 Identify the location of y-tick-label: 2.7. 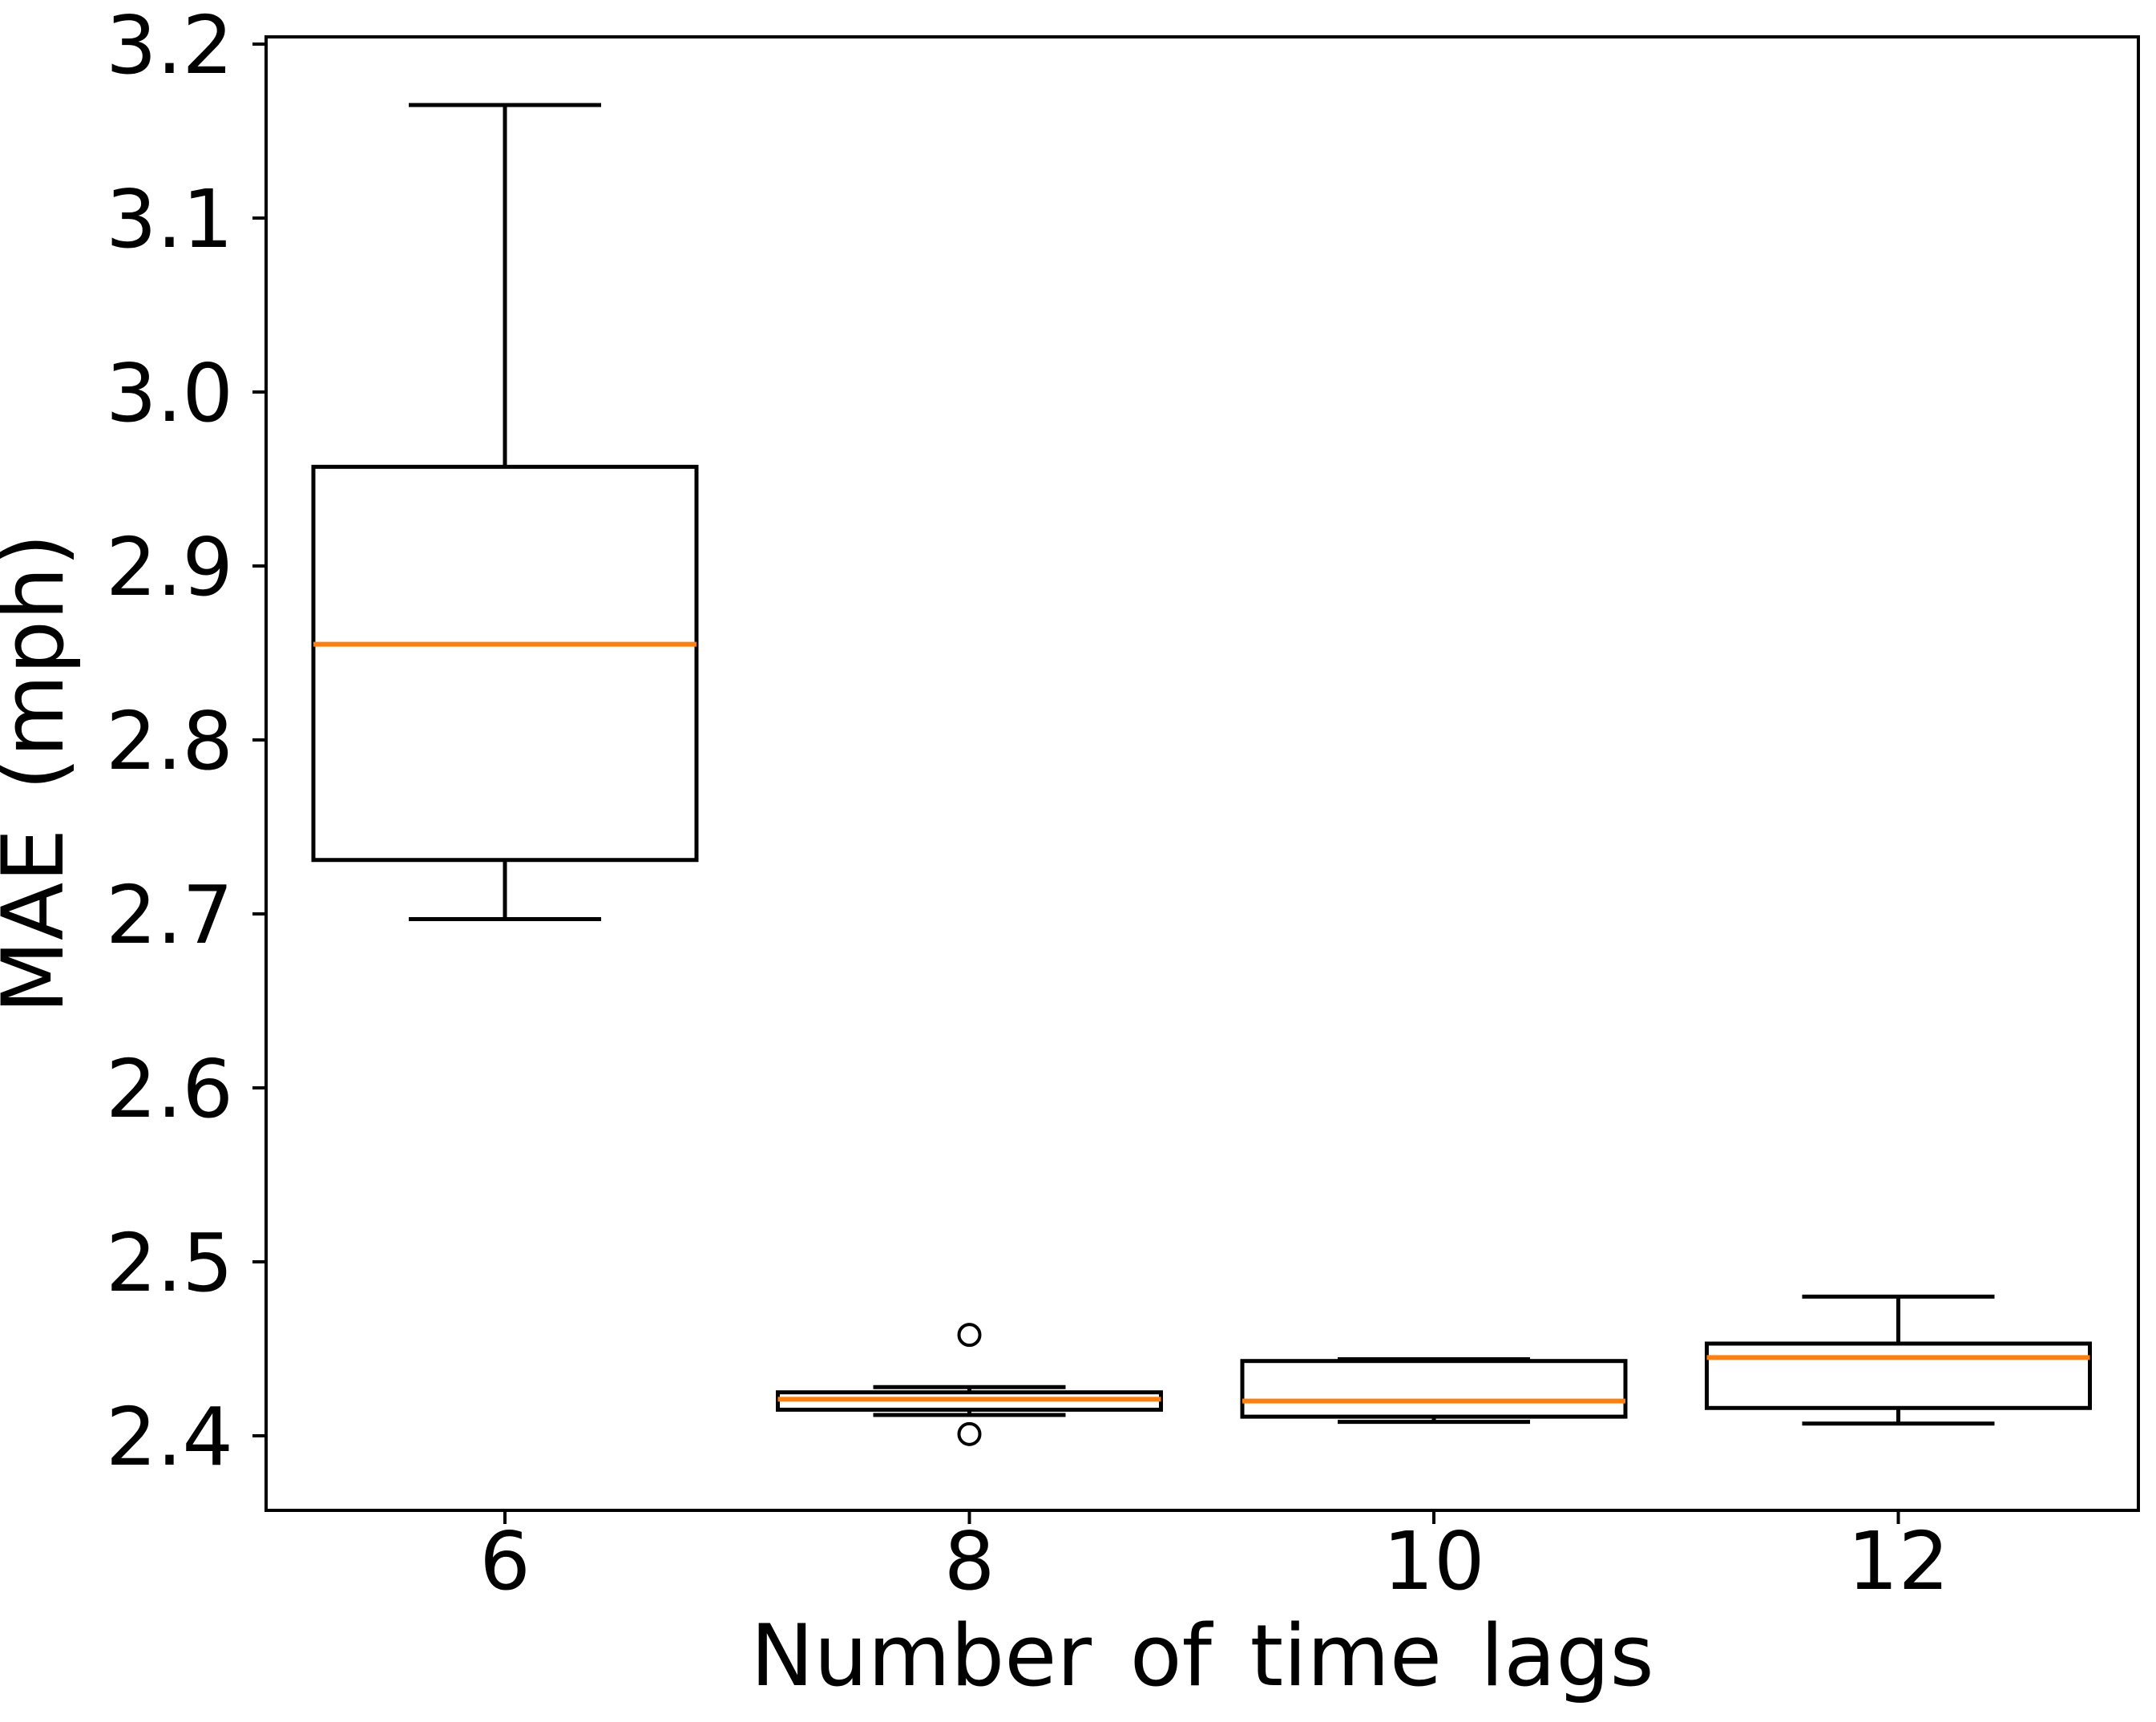
(169, 915).